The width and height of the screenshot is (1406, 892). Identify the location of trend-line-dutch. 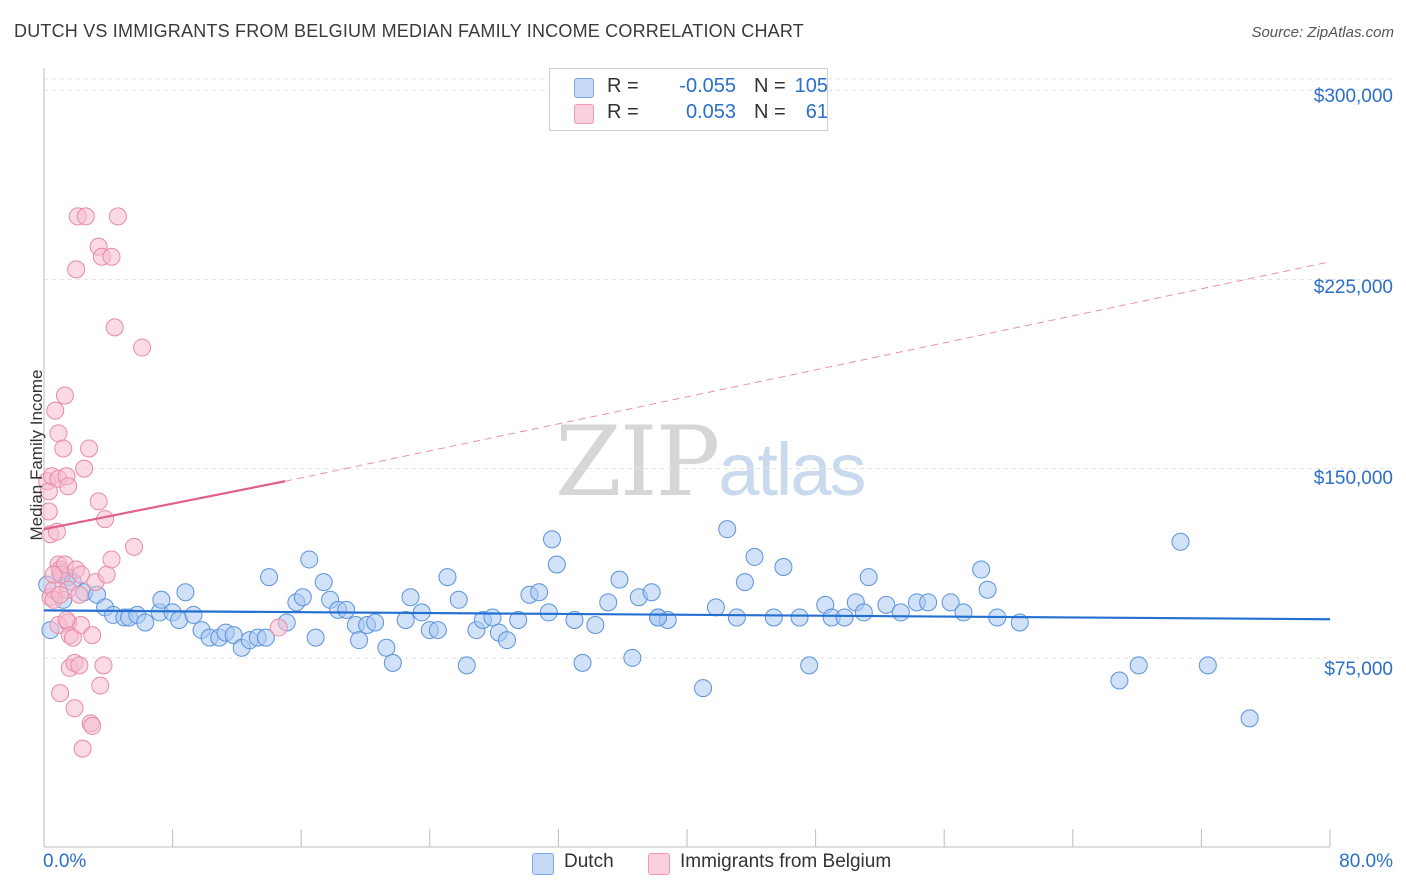
(687, 615).